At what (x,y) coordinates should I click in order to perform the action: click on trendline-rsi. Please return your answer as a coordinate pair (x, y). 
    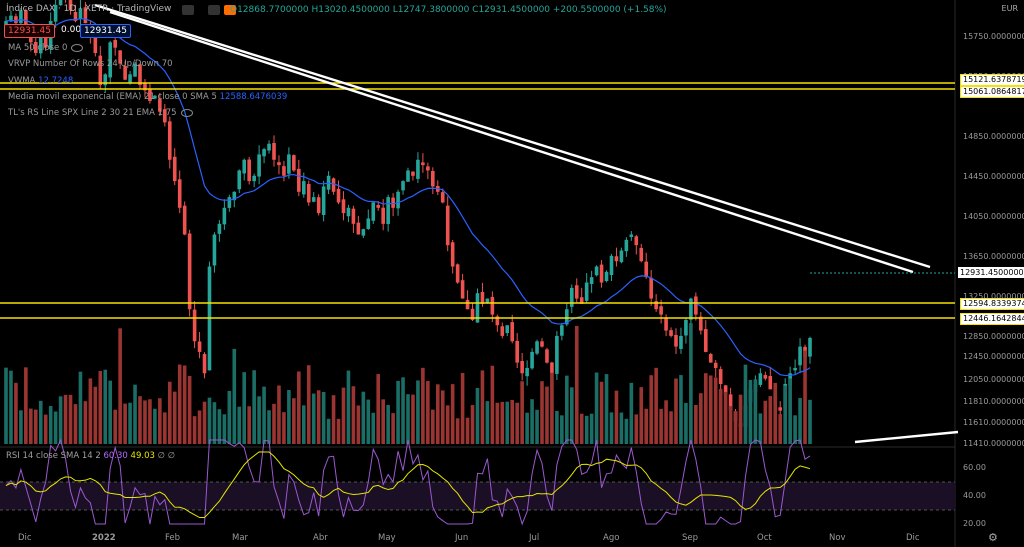
    Looking at the image, I should click on (906, 437).